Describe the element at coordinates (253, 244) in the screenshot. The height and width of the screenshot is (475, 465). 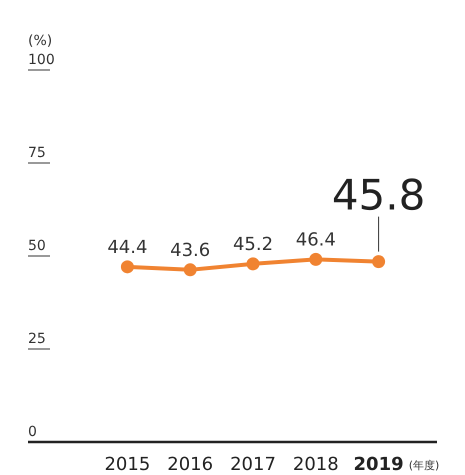
I see `data-label: 45.2` at that location.